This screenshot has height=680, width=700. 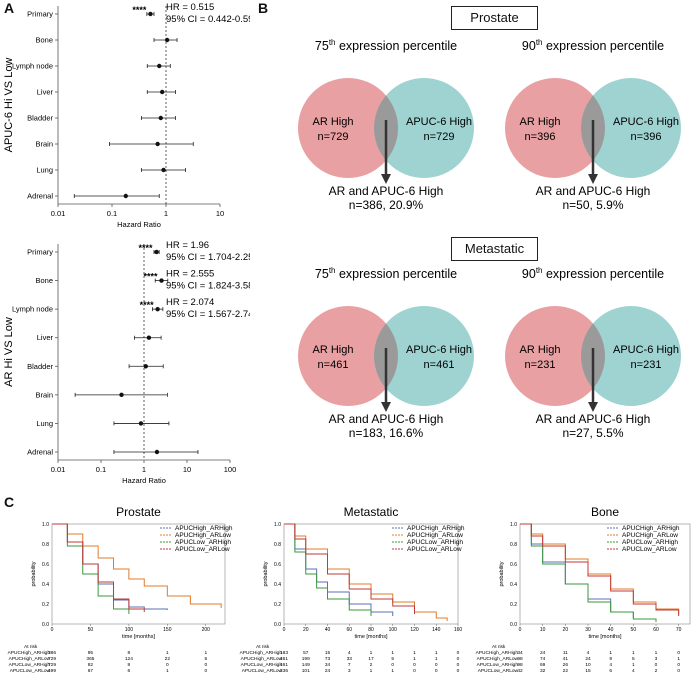 I want to click on venn-left-n: n=396, so click(x=540, y=137).